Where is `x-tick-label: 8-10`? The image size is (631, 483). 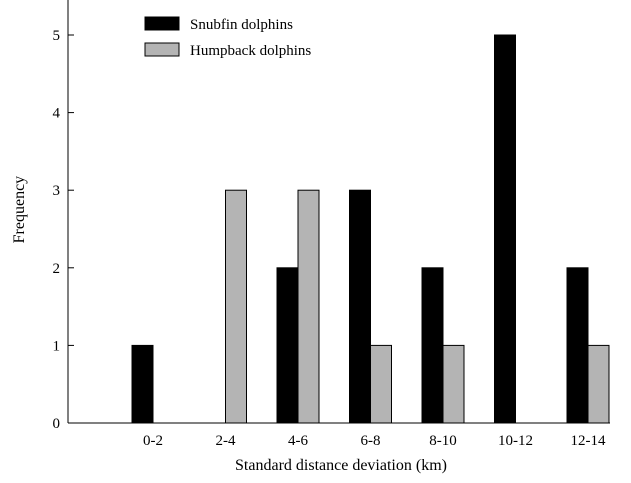 x-tick-label: 8-10 is located at coordinates (443, 441).